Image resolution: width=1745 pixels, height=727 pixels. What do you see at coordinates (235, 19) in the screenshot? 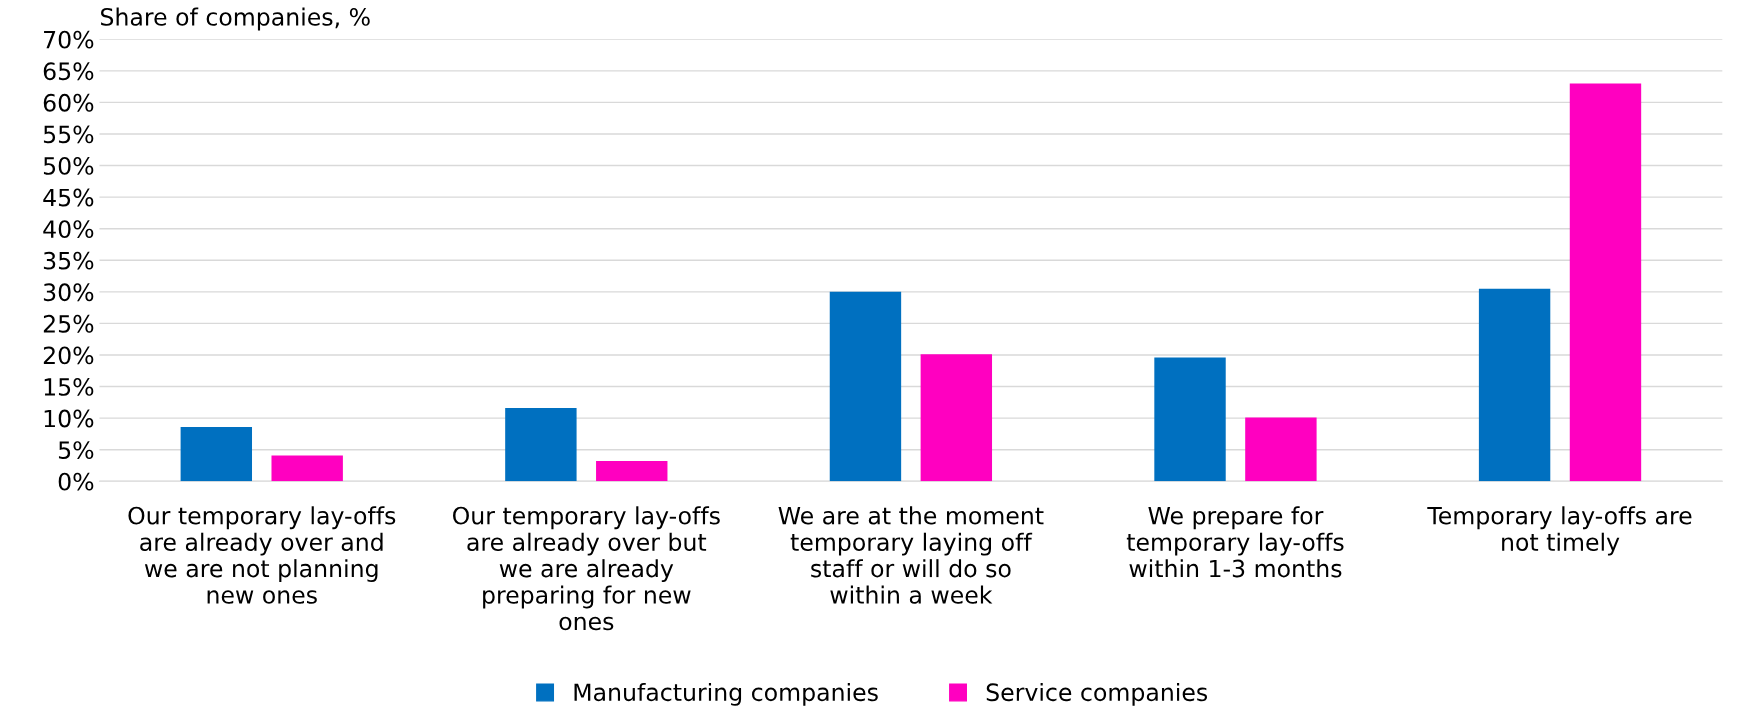
I see `y-axis-title: Share of companies, %` at bounding box center [235, 19].